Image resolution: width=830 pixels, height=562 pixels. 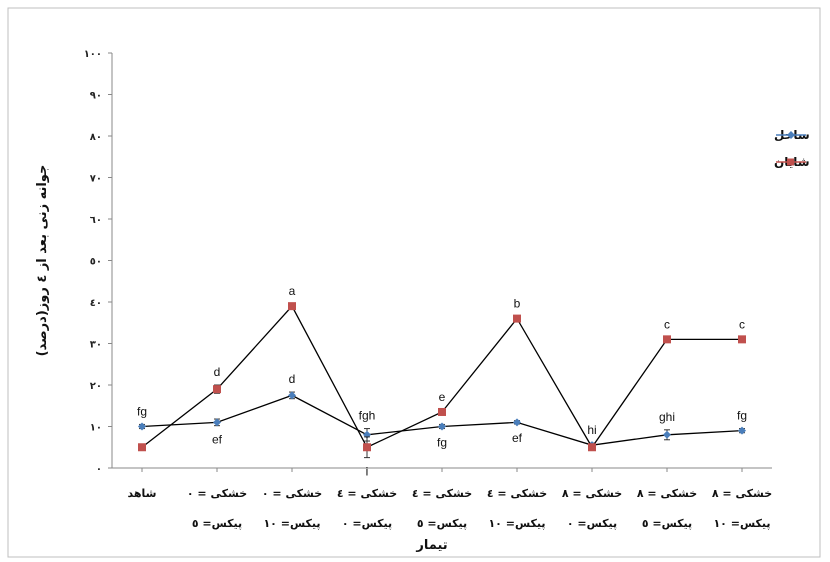 What do you see at coordinates (517, 304) in the screenshot?
I see `significance-letter: b` at bounding box center [517, 304].